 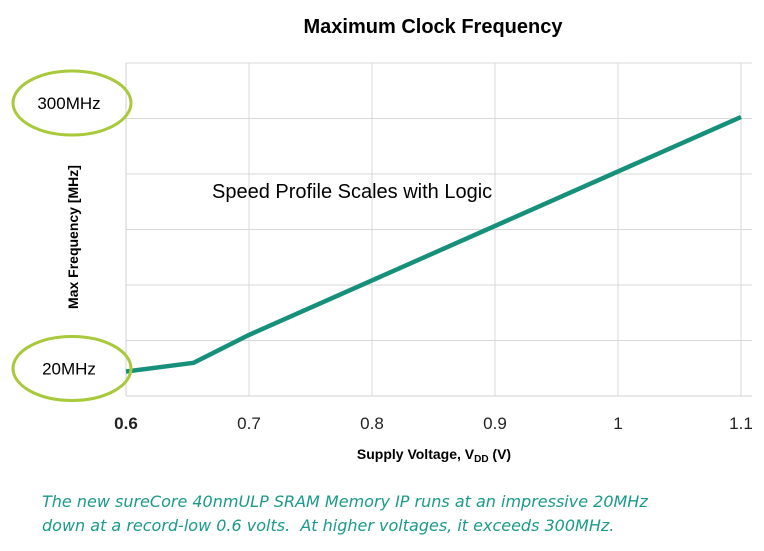 What do you see at coordinates (372, 423) in the screenshot?
I see `x-tick-label: 0.8` at bounding box center [372, 423].